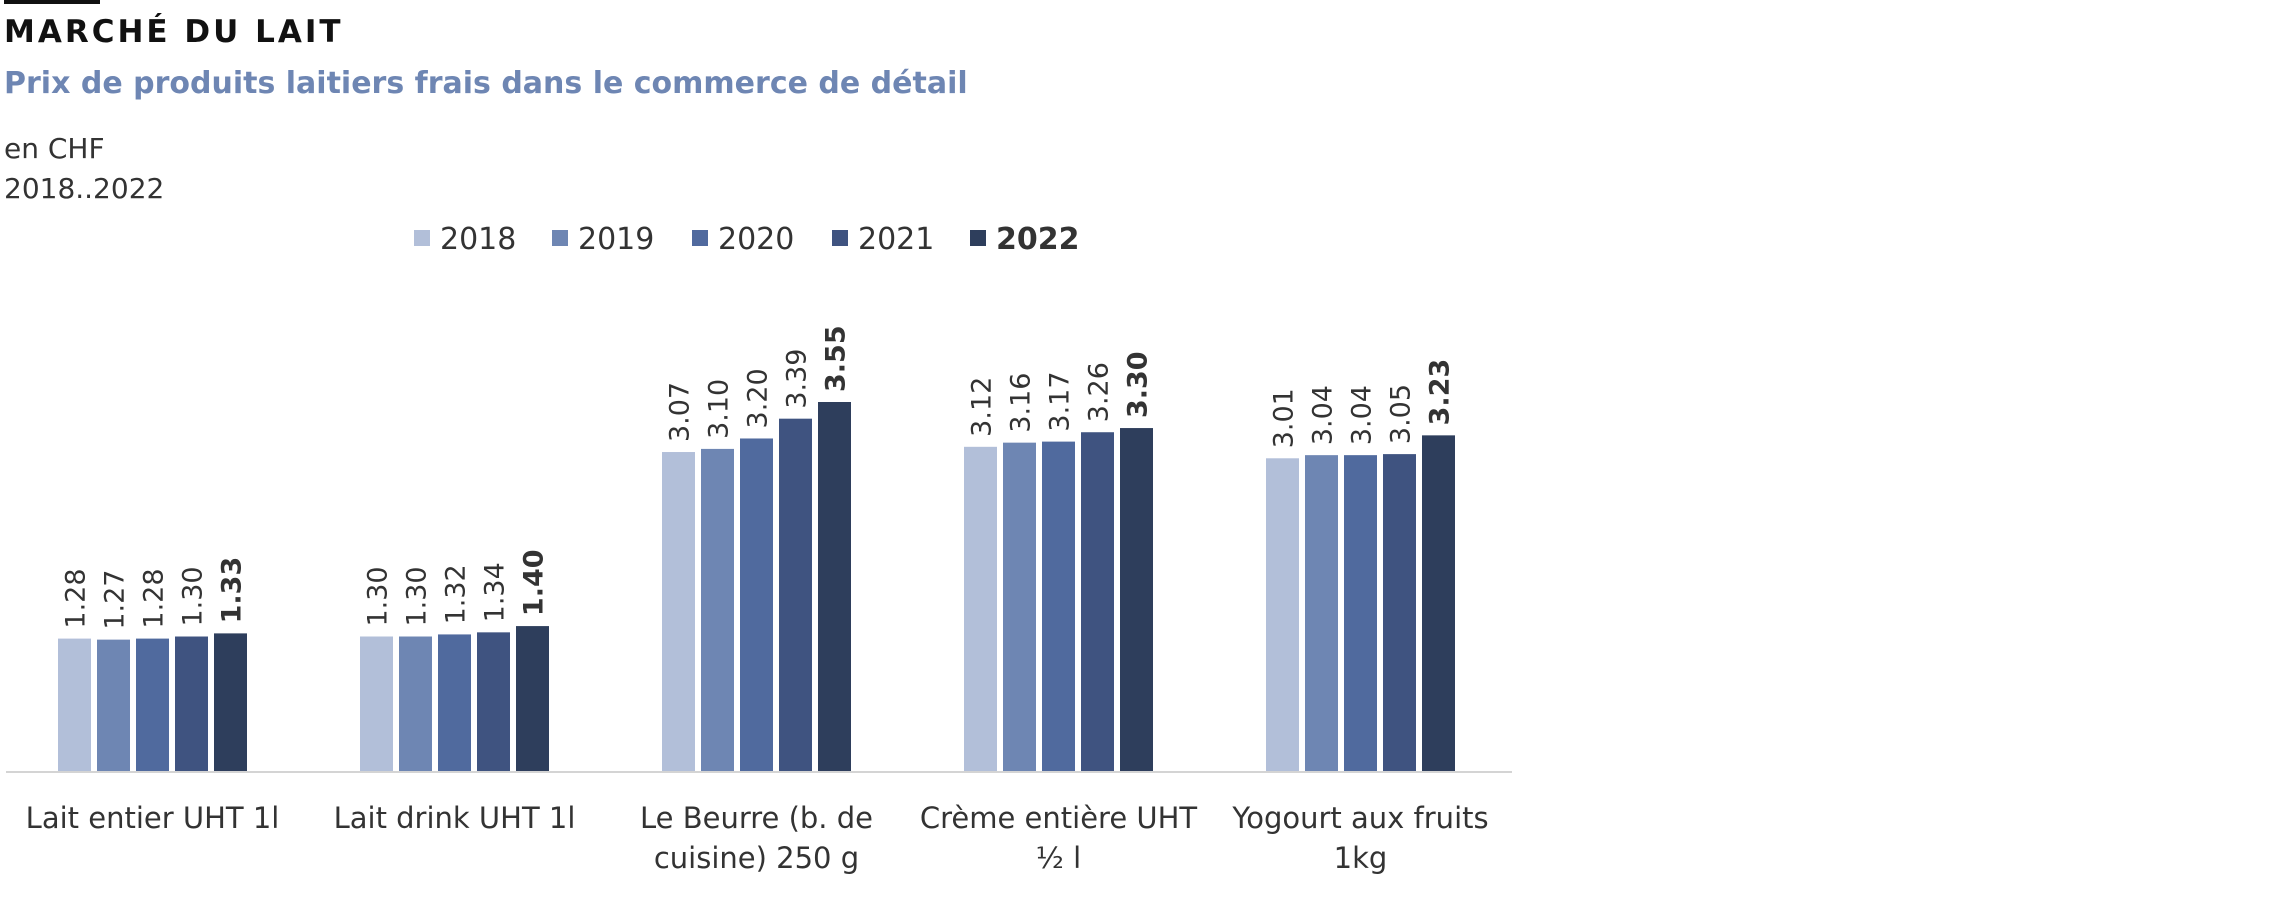  Describe the element at coordinates (495, 592) in the screenshot. I see `value-label-2021-cat-1: 1.34` at that location.